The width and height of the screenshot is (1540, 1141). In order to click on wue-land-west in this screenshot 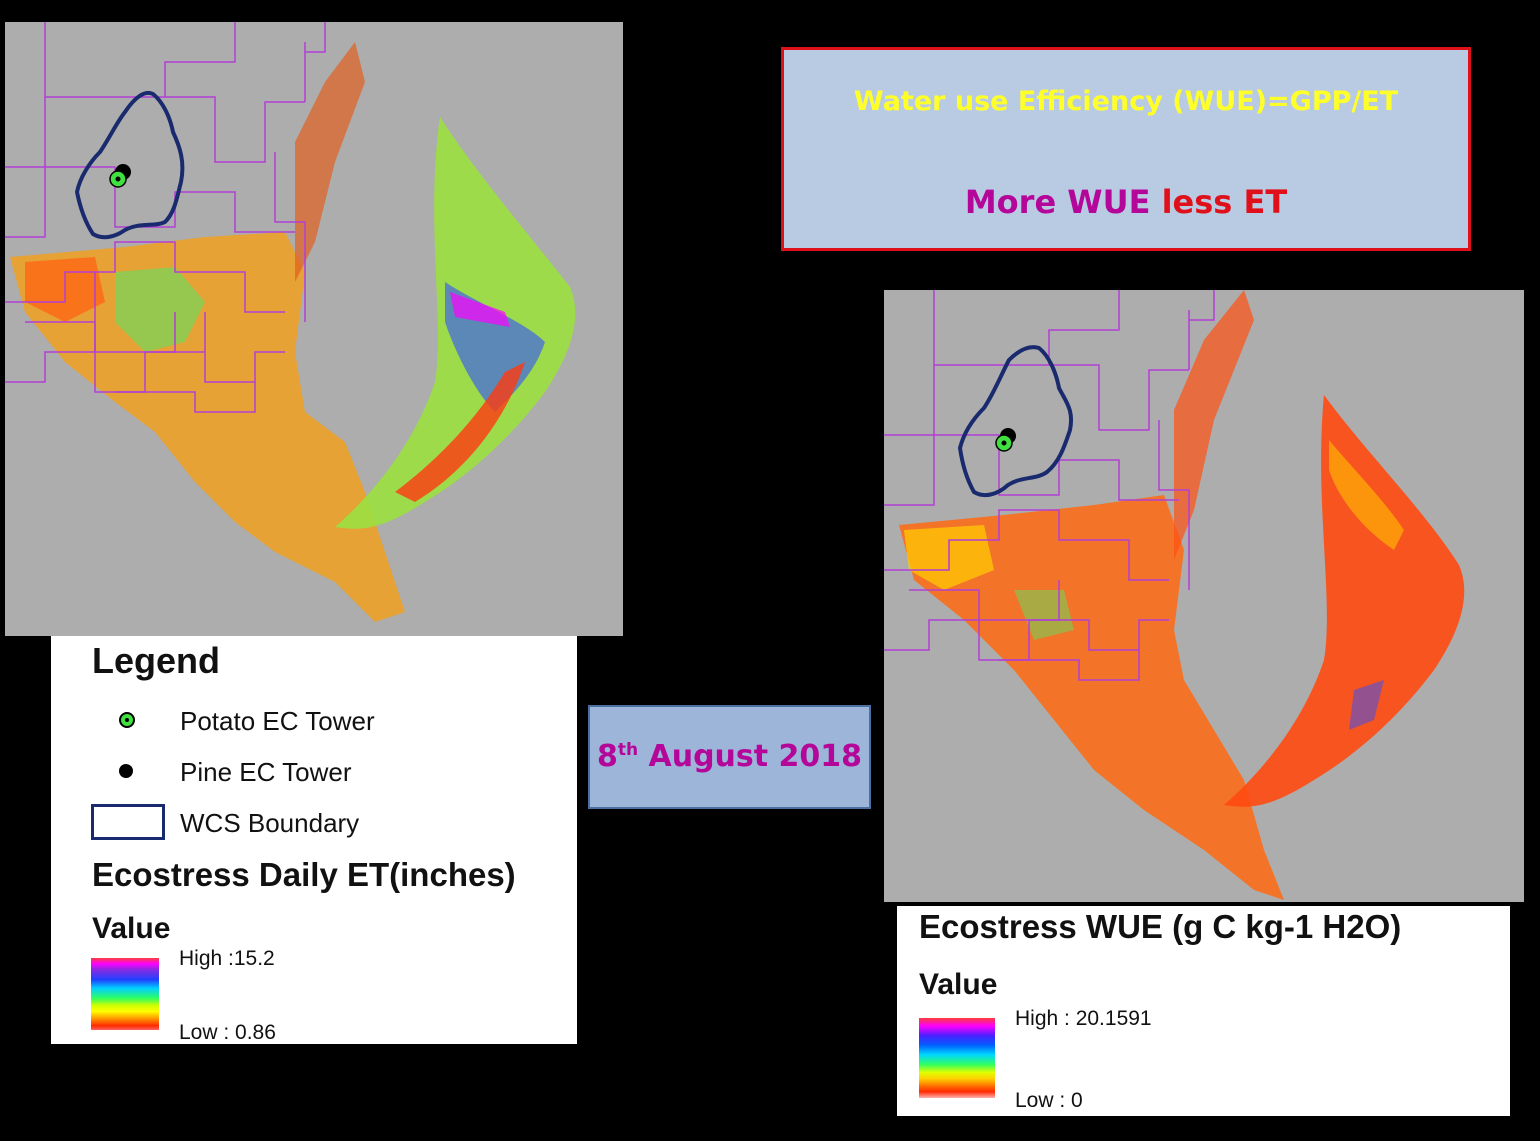, I will do `click(1091, 697)`.